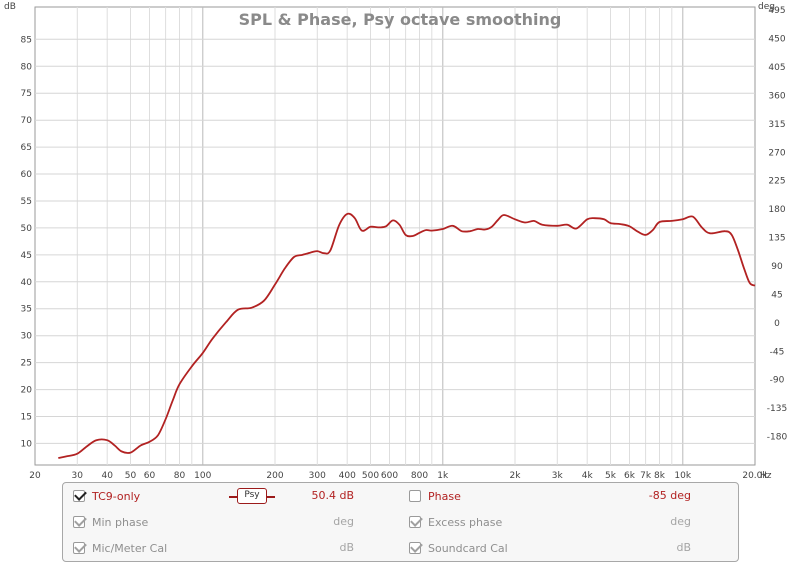 Image resolution: width=800 pixels, height=564 pixels. I want to click on y-right-tick-label: 405, so click(776, 68).